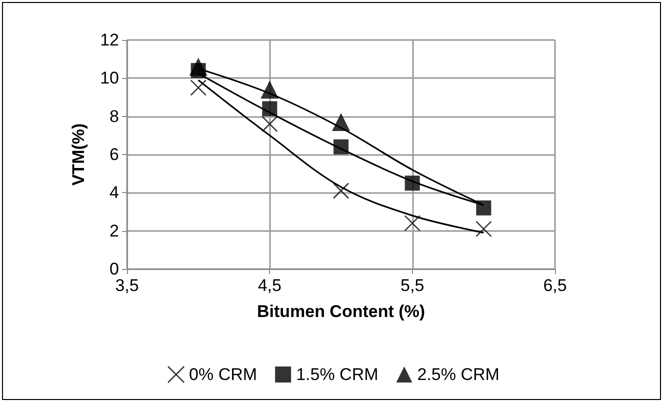 The image size is (665, 404). Describe the element at coordinates (114, 230) in the screenshot. I see `y-tick-label: 2` at that location.